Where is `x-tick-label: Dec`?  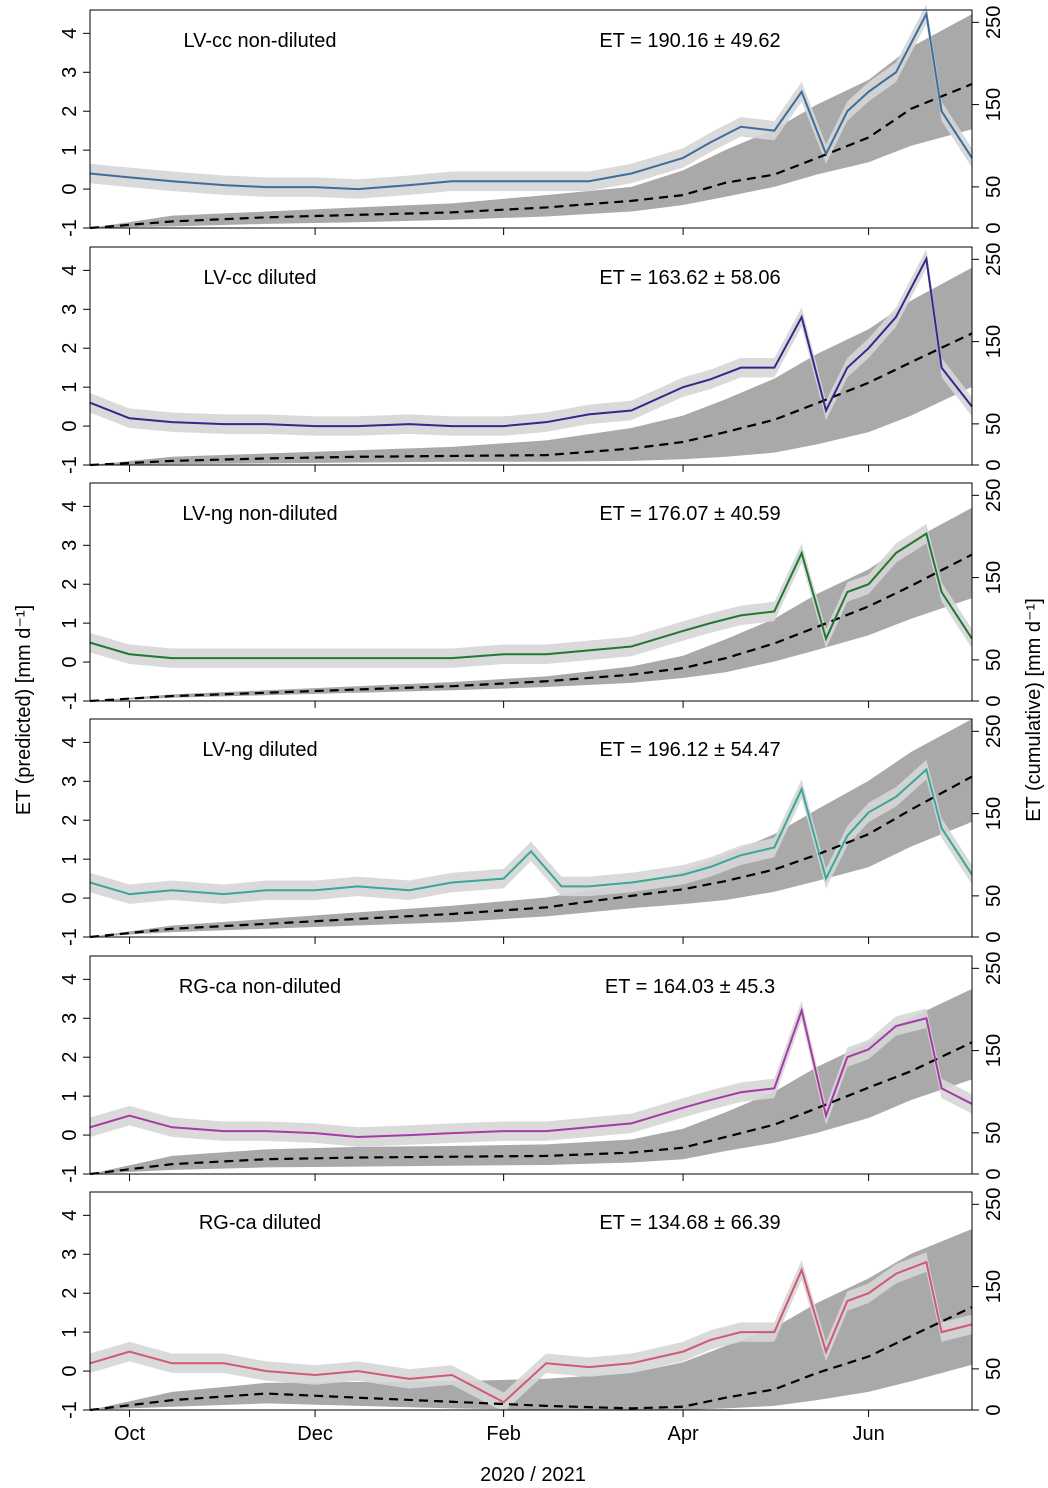 x-tick-label: Dec is located at coordinates (315, 1434).